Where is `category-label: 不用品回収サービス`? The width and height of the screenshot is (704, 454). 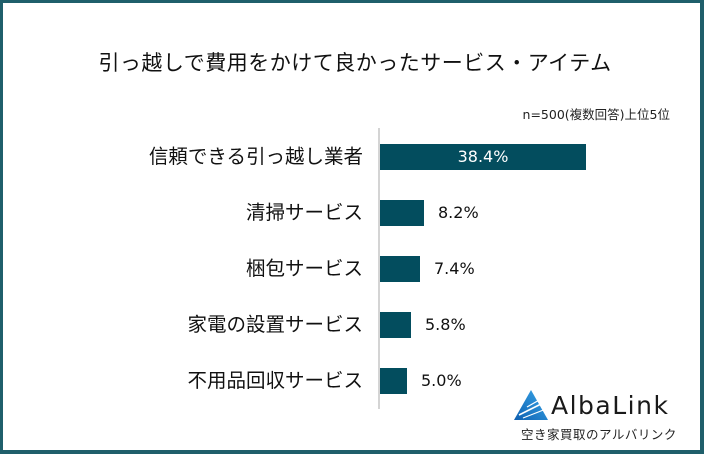
category-label: 不用品回収サービス is located at coordinates (275, 380).